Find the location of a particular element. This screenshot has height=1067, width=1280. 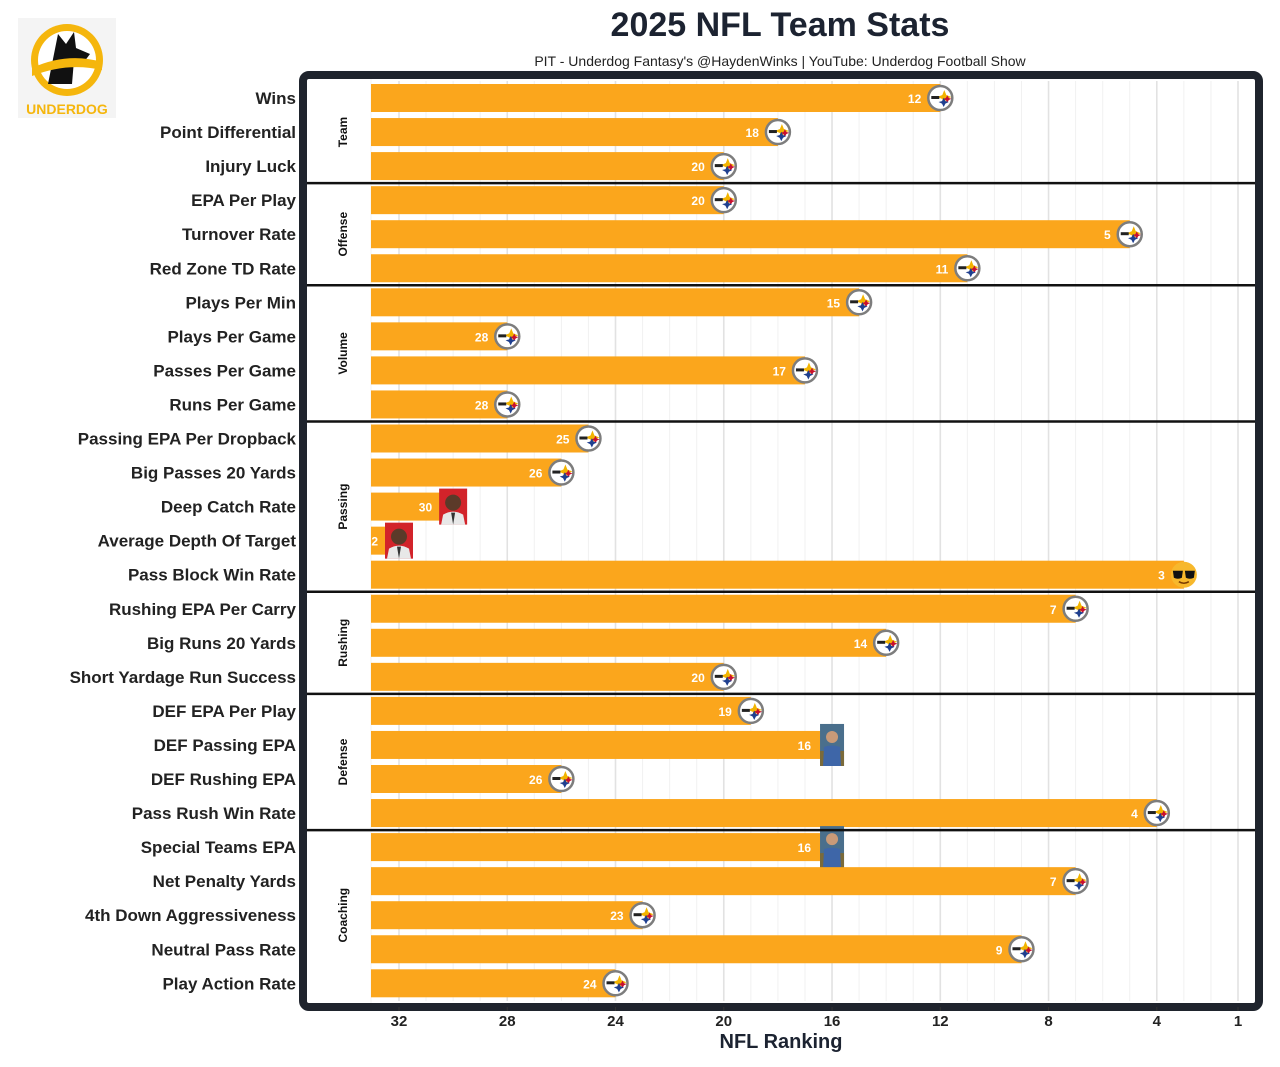

group-label: Defense is located at coordinates (343, 761).